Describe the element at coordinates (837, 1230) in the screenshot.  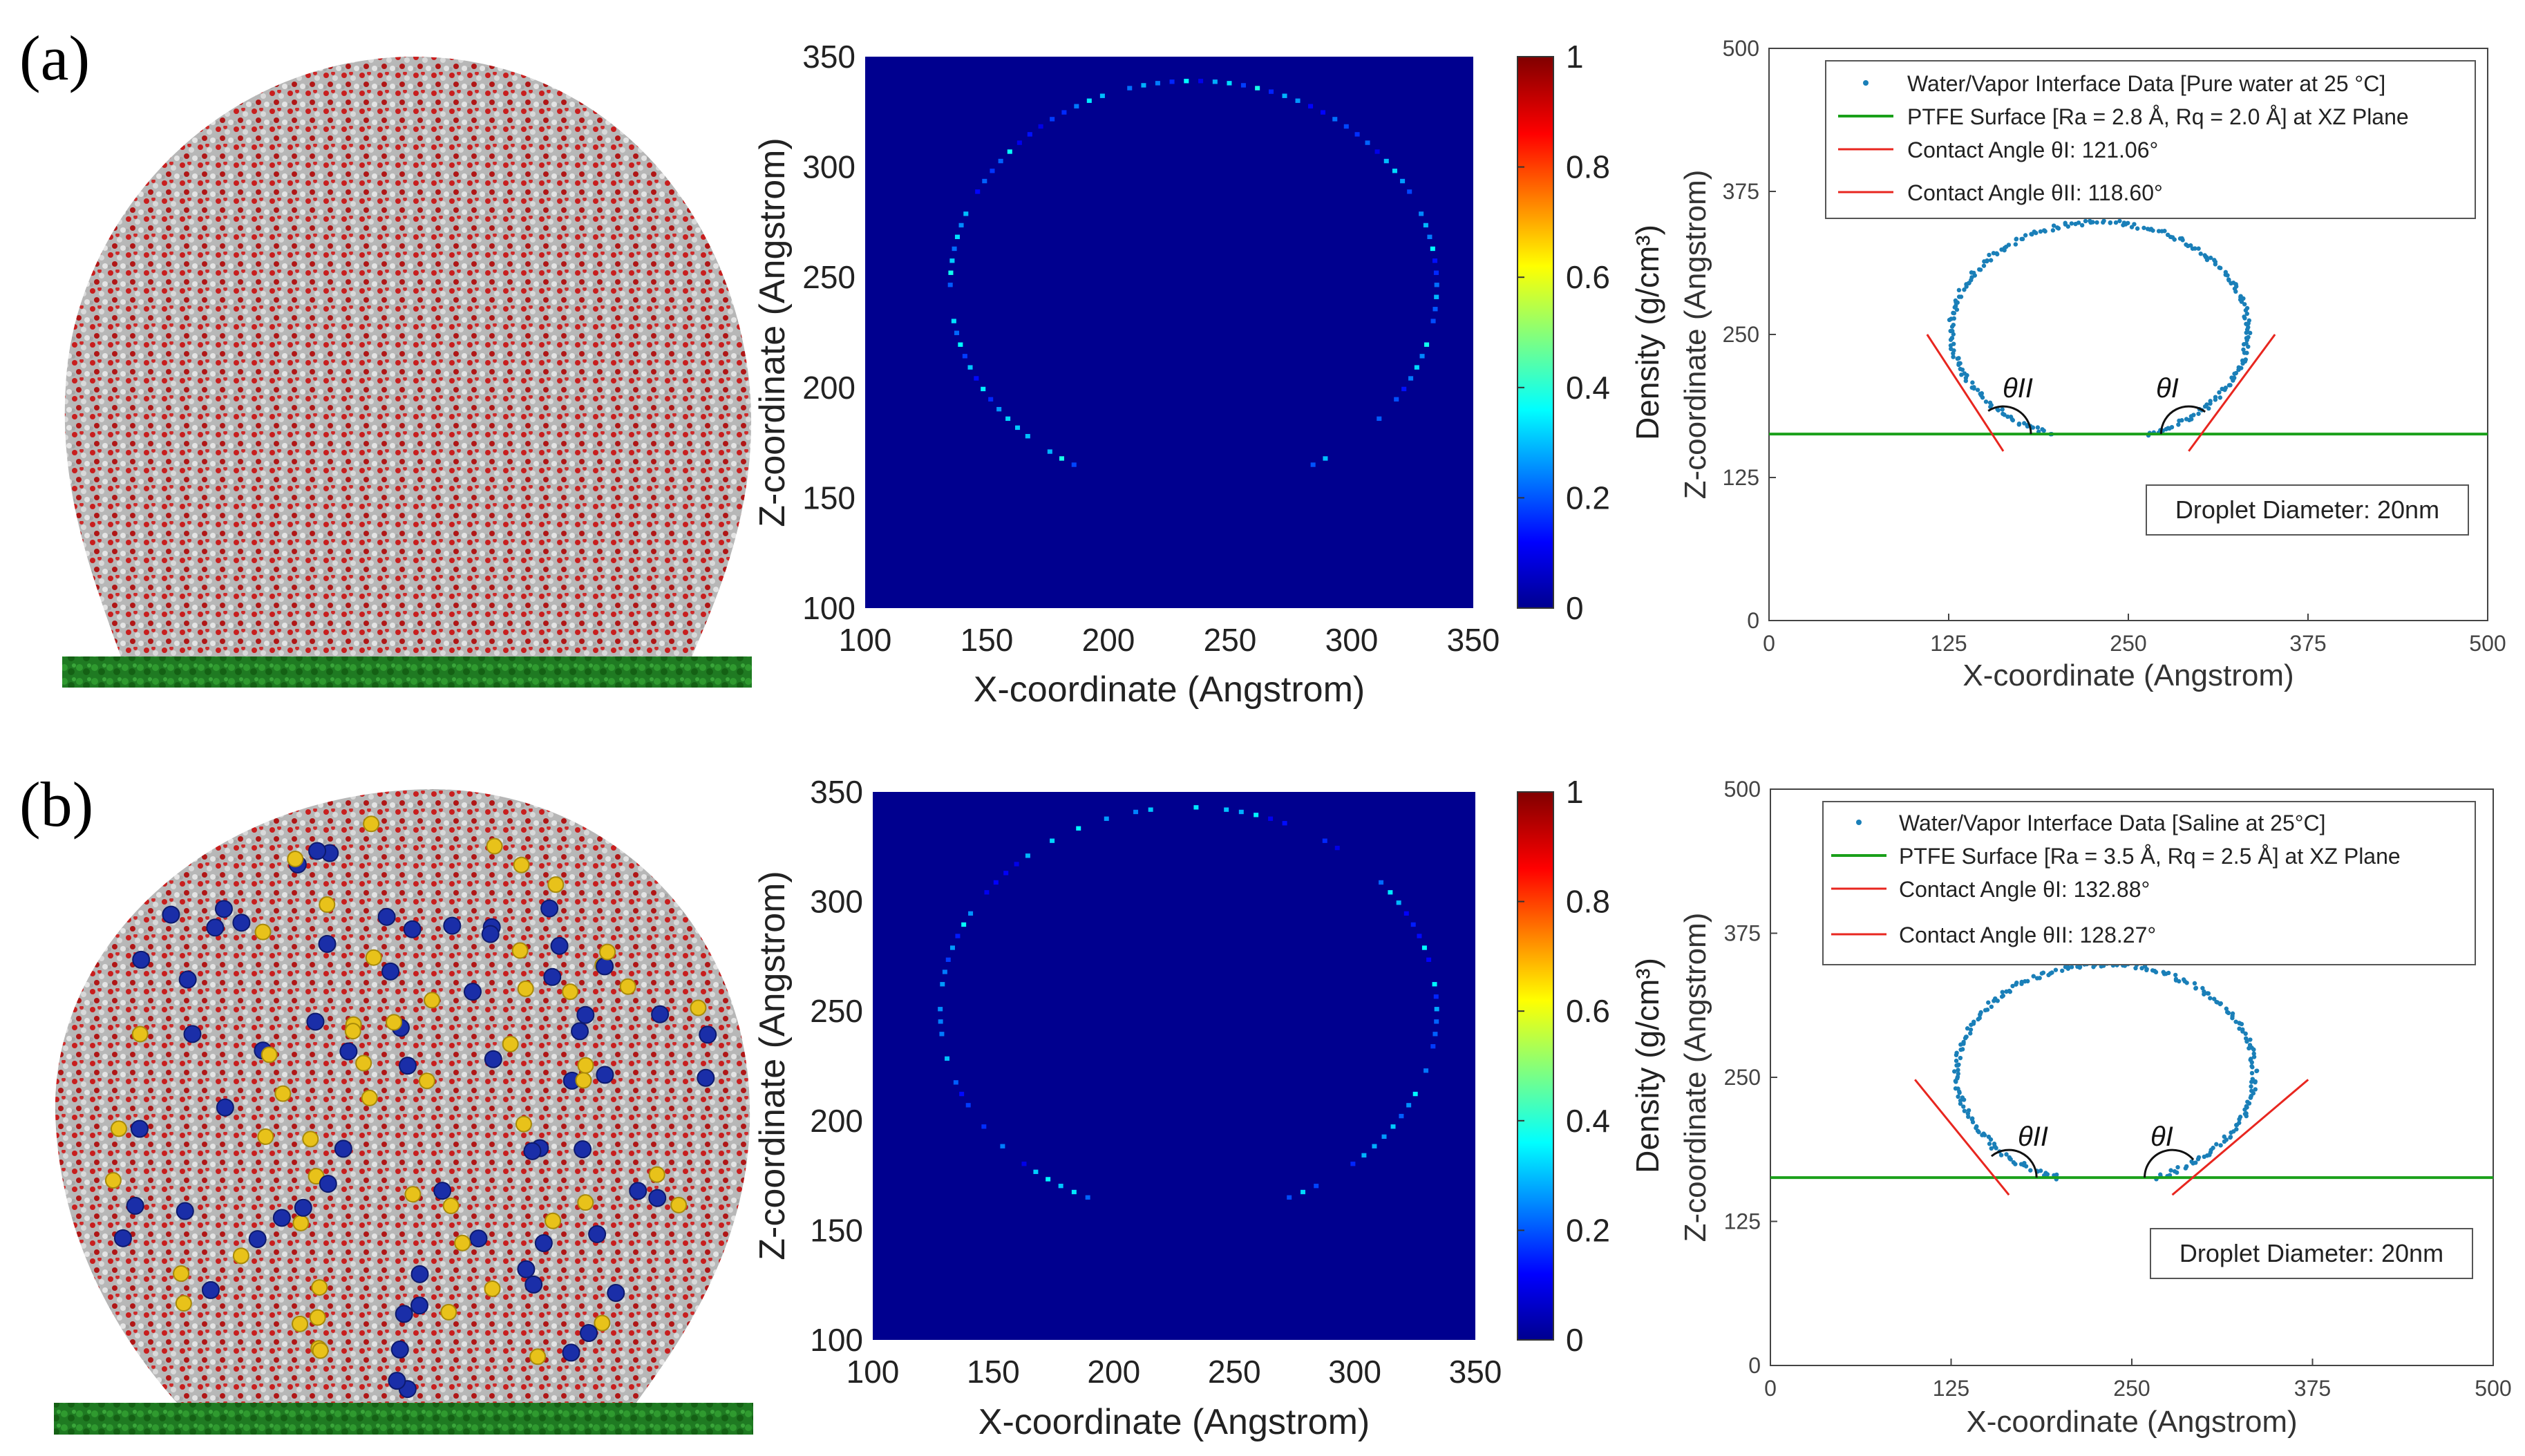
I see `heatmap-y-tick-b-1: 150` at that location.